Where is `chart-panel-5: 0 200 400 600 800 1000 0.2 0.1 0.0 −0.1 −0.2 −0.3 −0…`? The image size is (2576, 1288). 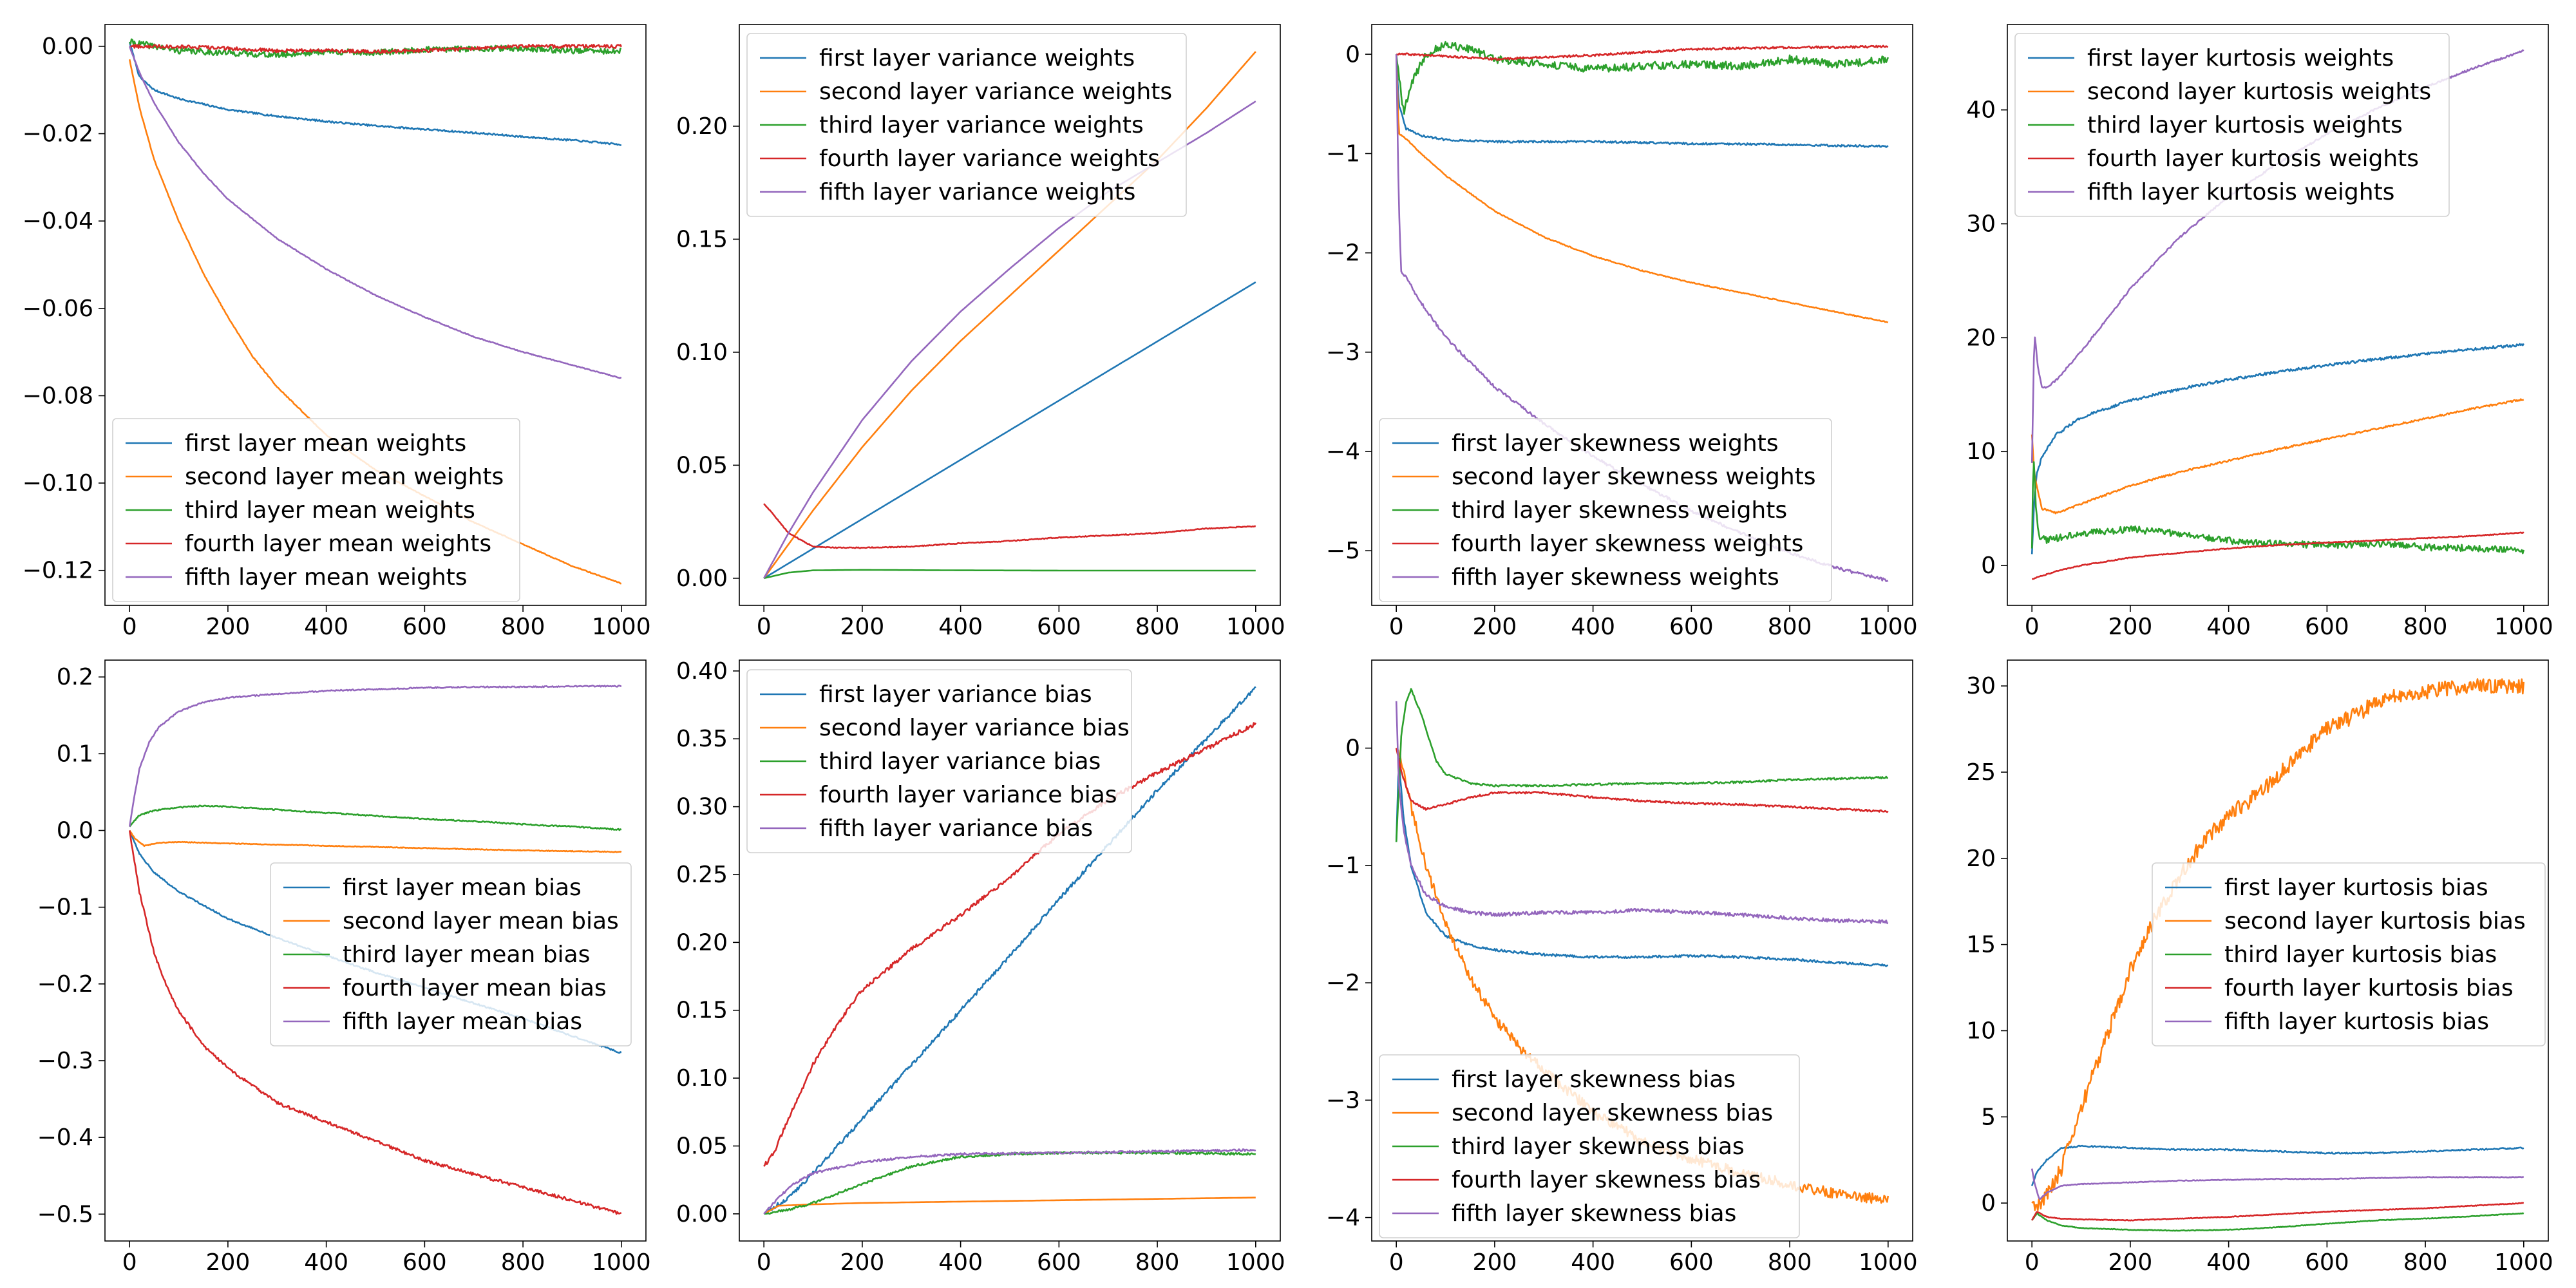 chart-panel-5: 0 200 400 600 800 1000 0.2 0.1 0.0 −0.1 −0.2 −0.3 −0… is located at coordinates (344, 968).